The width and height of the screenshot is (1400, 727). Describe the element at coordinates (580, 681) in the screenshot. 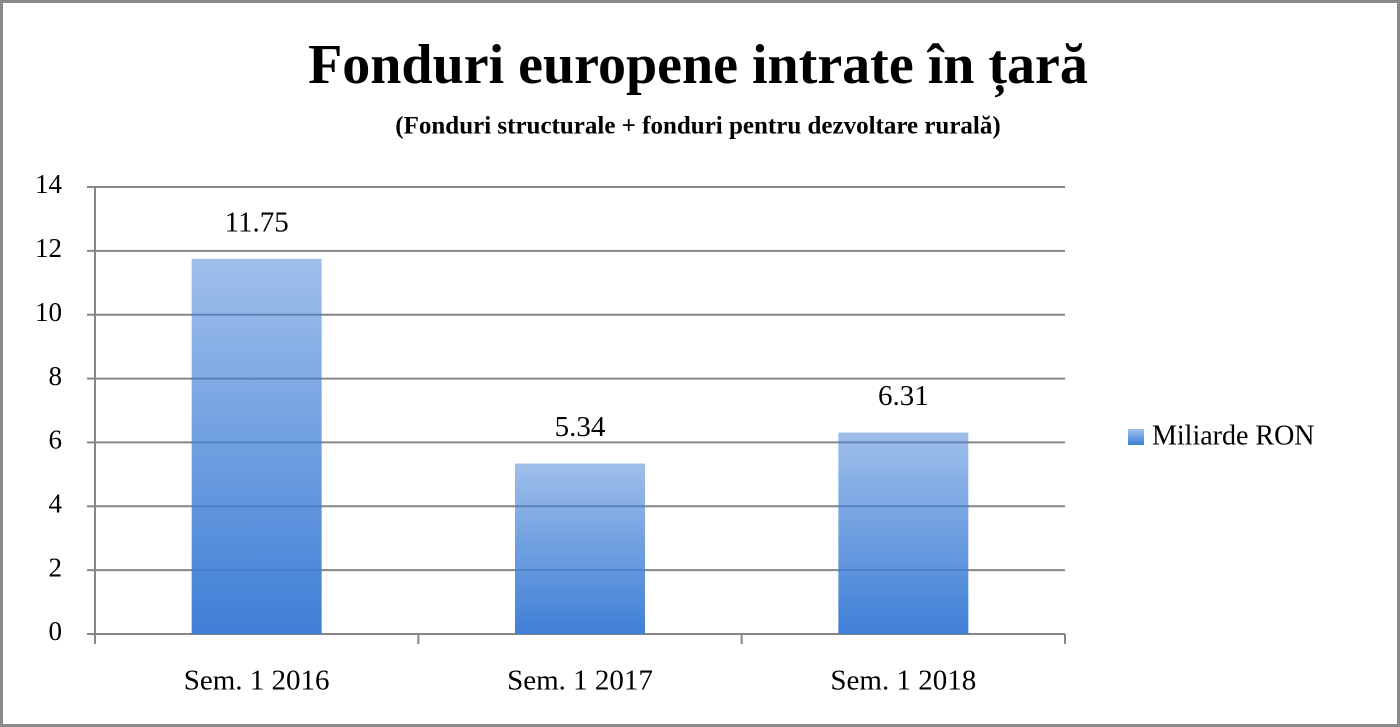

I see `x-tick-label: Sem. 1 2017` at that location.